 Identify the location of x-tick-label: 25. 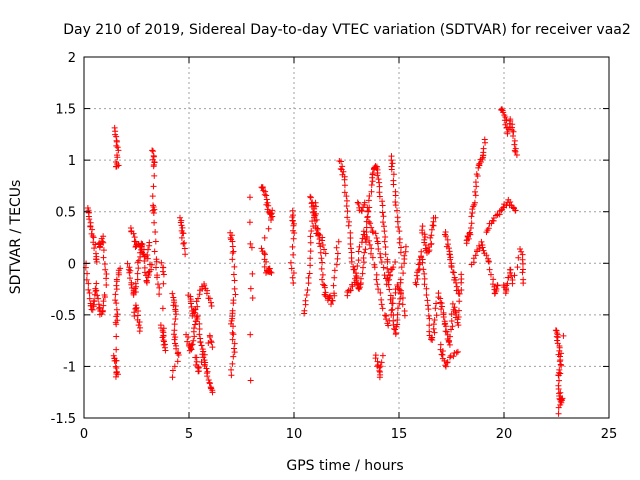
(609, 434).